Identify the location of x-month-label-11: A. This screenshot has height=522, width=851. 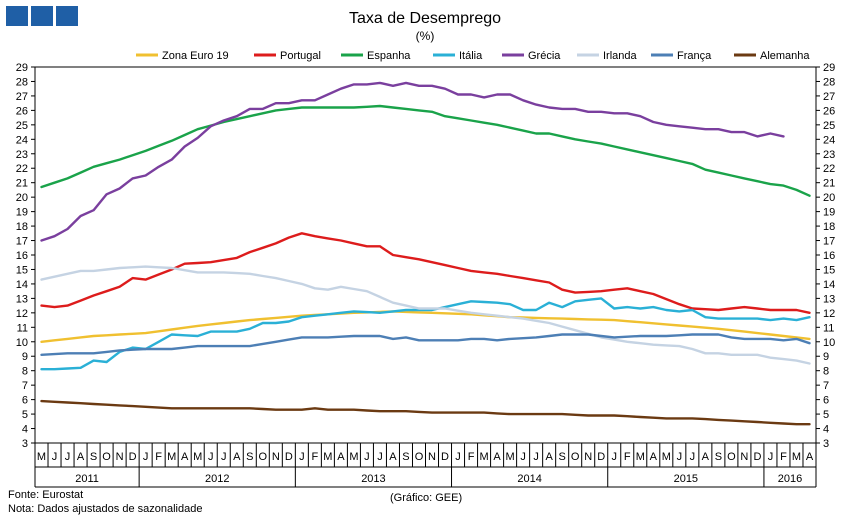
(185, 457).